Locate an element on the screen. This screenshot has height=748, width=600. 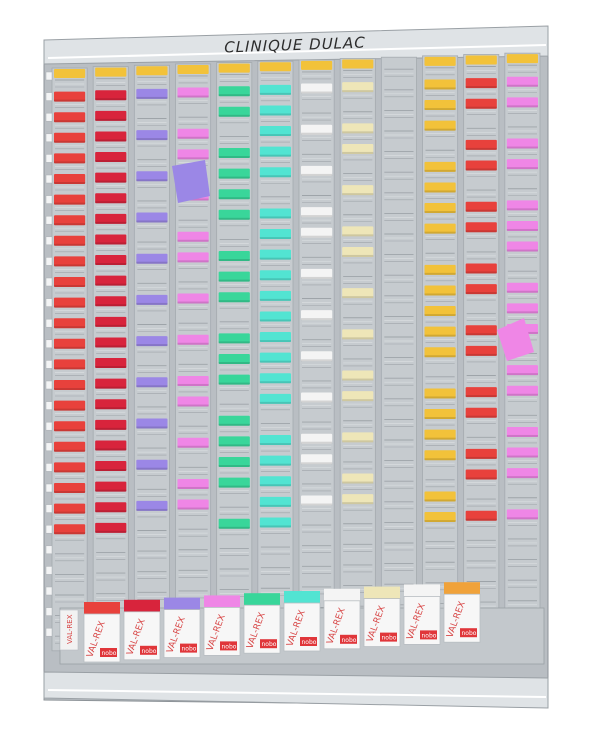
slot-column-body is located at coordinates (151, 356).